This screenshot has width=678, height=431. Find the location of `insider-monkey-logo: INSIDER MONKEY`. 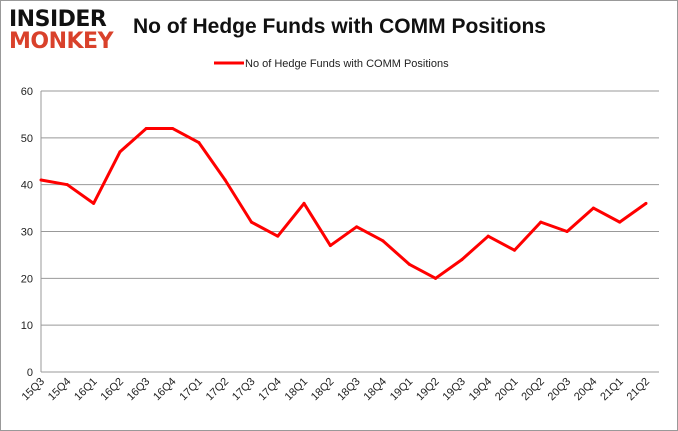

insider-monkey-logo: INSIDER MONKEY is located at coordinates (61, 30).